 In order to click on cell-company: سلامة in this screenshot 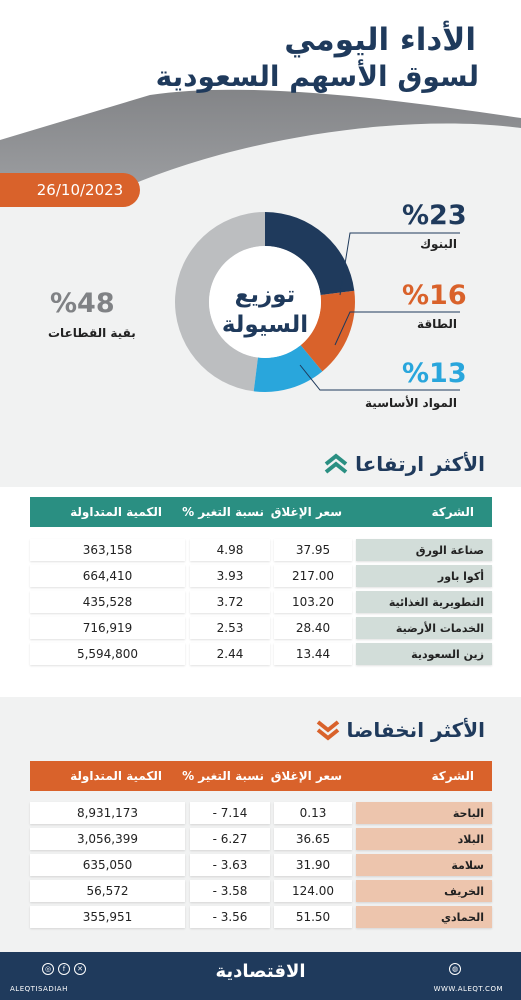, I will do `click(424, 865)`.